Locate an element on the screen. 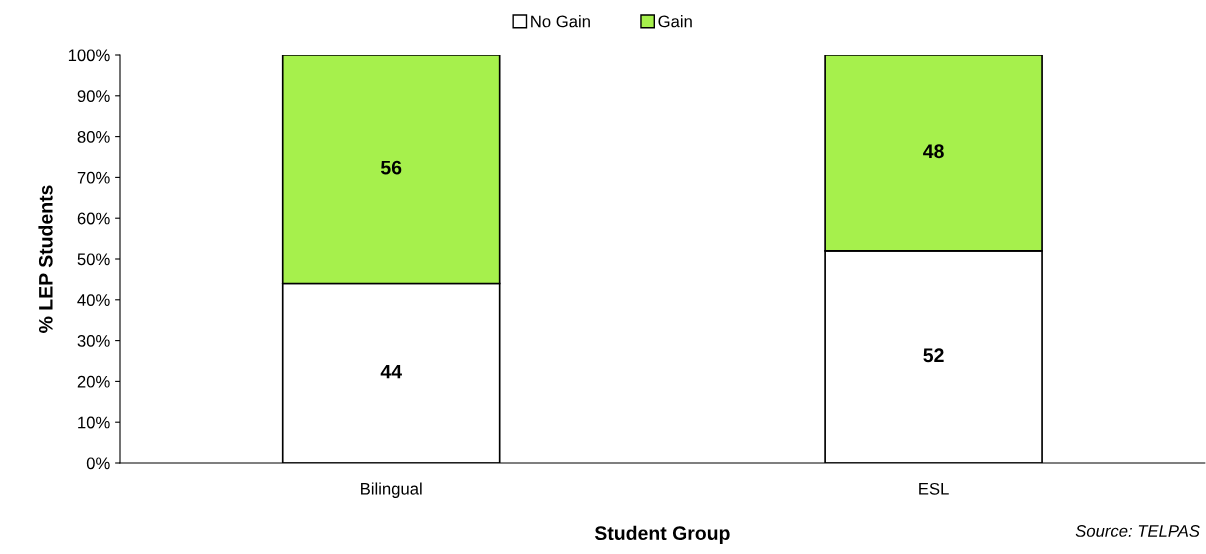  legend-label: Gain is located at coordinates (675, 21).